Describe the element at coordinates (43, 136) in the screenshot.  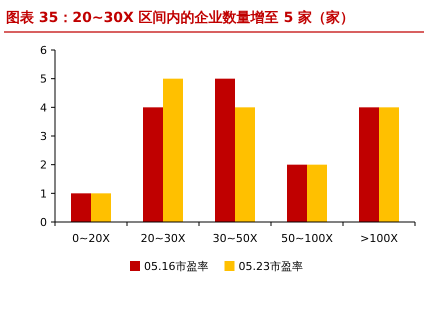
I see `y-tick-label: 3` at that location.